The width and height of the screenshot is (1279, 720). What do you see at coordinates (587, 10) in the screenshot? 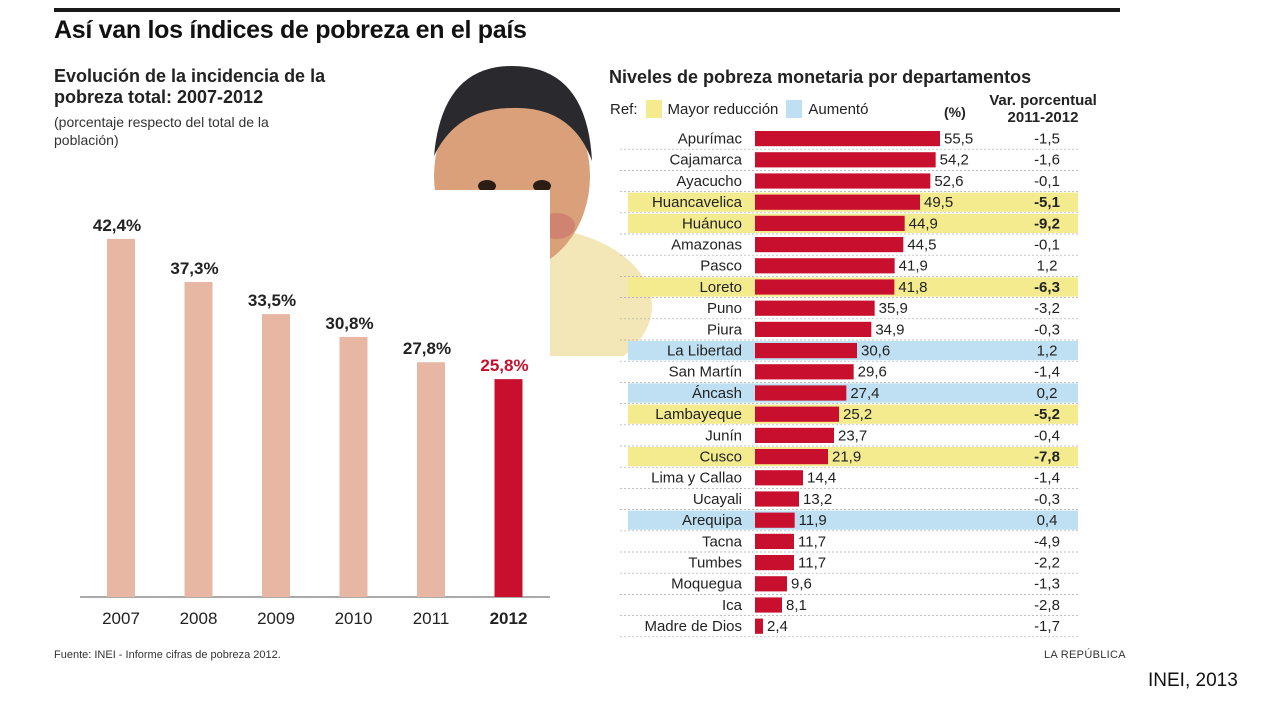
I see `top-rule` at bounding box center [587, 10].